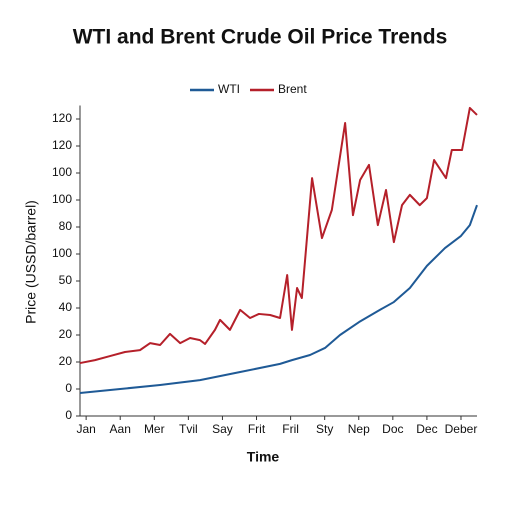 The image size is (512, 512). Describe the element at coordinates (263, 457) in the screenshot. I see `x-axis-label: Time` at that location.